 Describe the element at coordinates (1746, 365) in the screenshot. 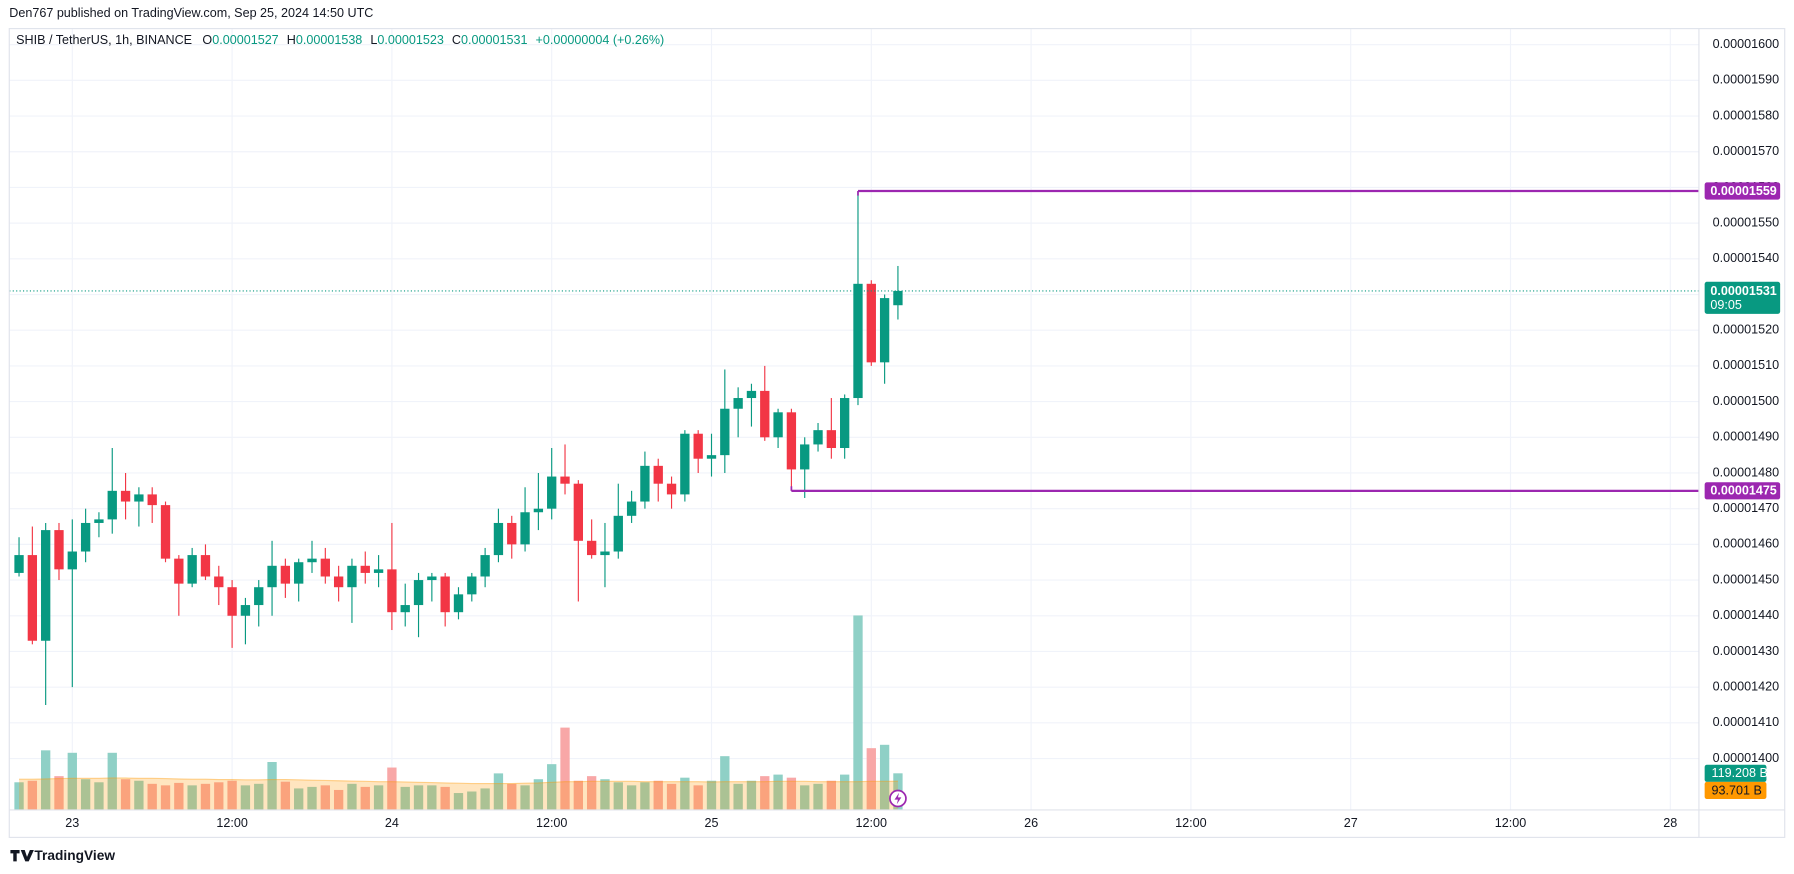

I see `y-tick-label: 0.00001510` at that location.